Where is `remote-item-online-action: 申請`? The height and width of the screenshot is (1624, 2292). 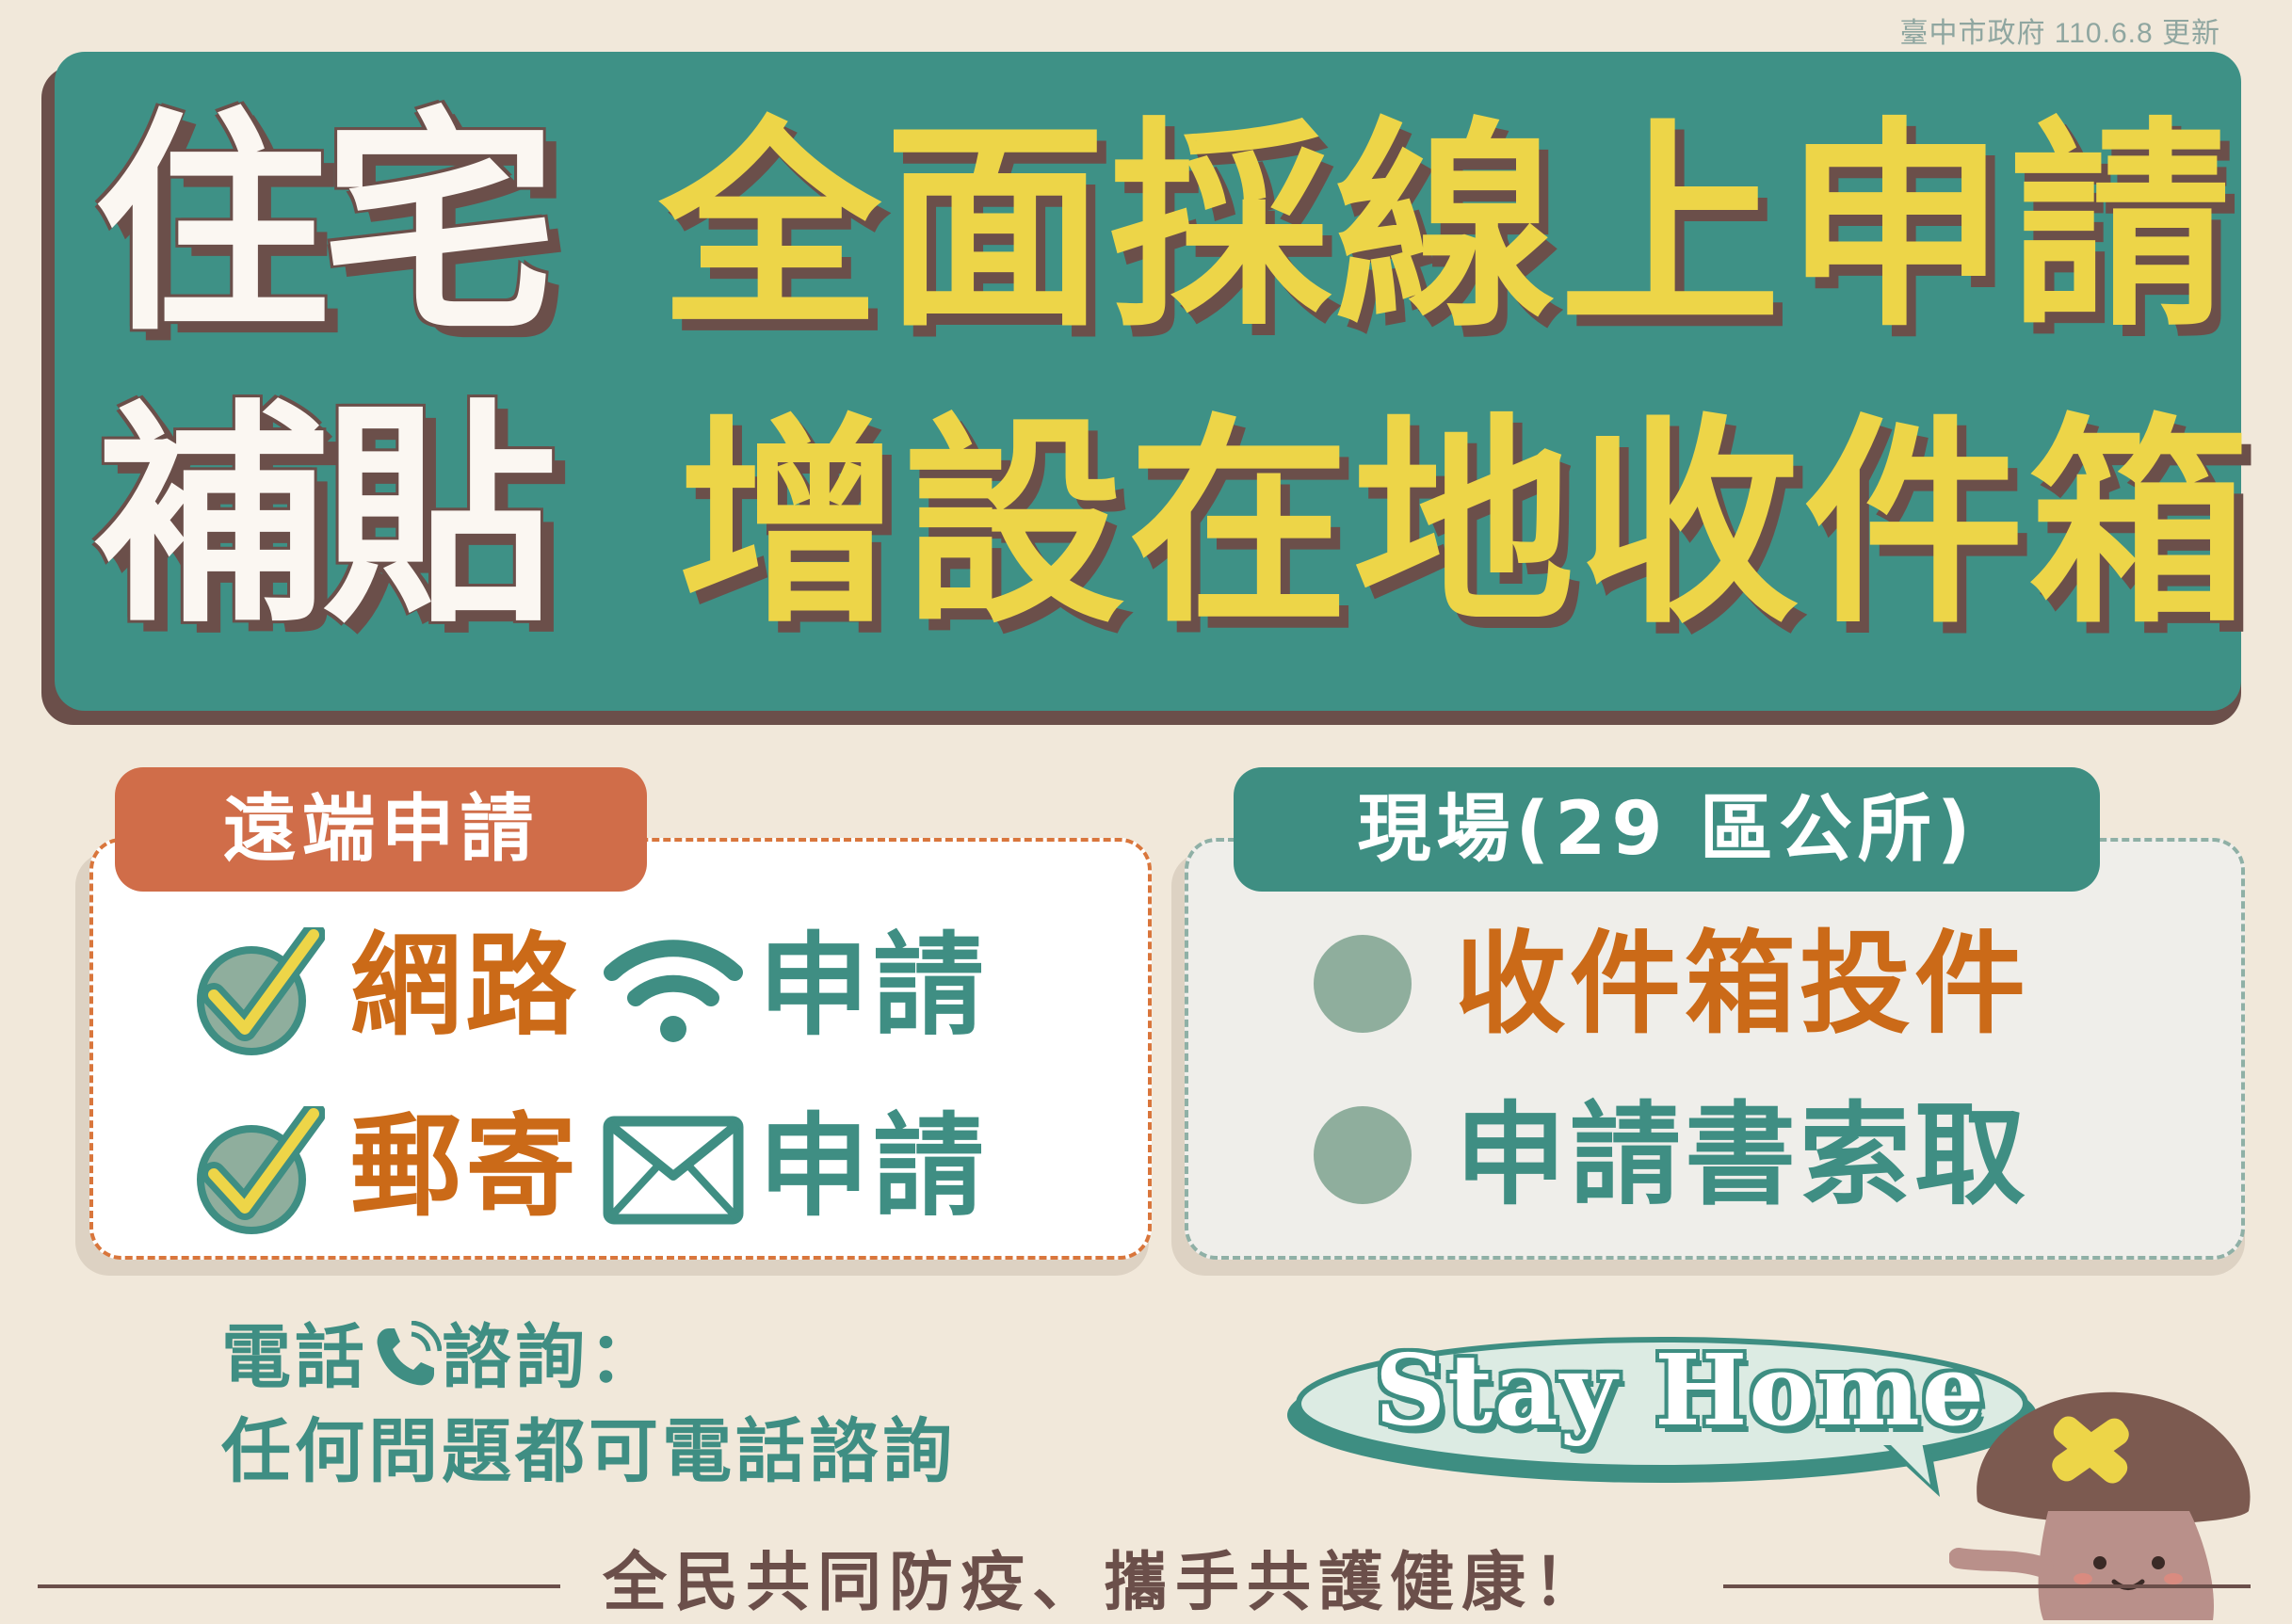 remote-item-online-action: 申請 is located at coordinates (873, 986).